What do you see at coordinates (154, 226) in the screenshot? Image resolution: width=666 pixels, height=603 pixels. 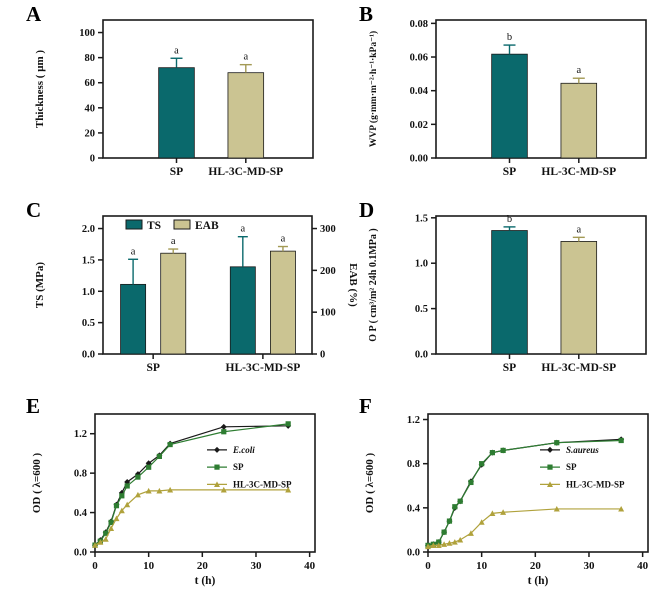 I see `svg-text: TS` at bounding box center [154, 226].